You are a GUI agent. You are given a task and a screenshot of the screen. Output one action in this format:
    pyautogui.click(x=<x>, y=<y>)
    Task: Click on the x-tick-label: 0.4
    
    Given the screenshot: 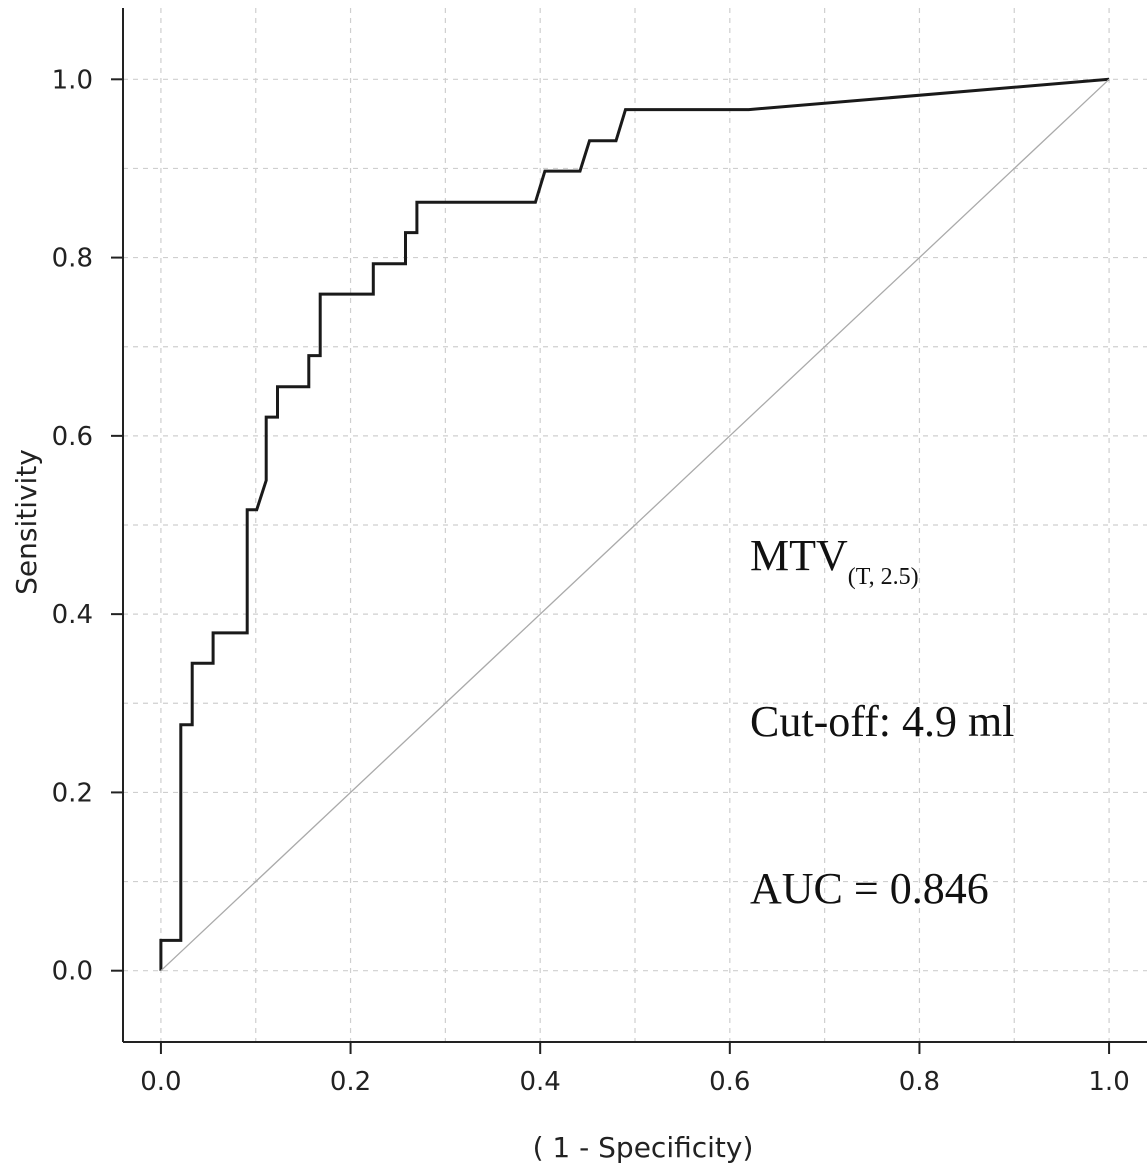 What is the action you would take?
    pyautogui.click(x=540, y=1082)
    